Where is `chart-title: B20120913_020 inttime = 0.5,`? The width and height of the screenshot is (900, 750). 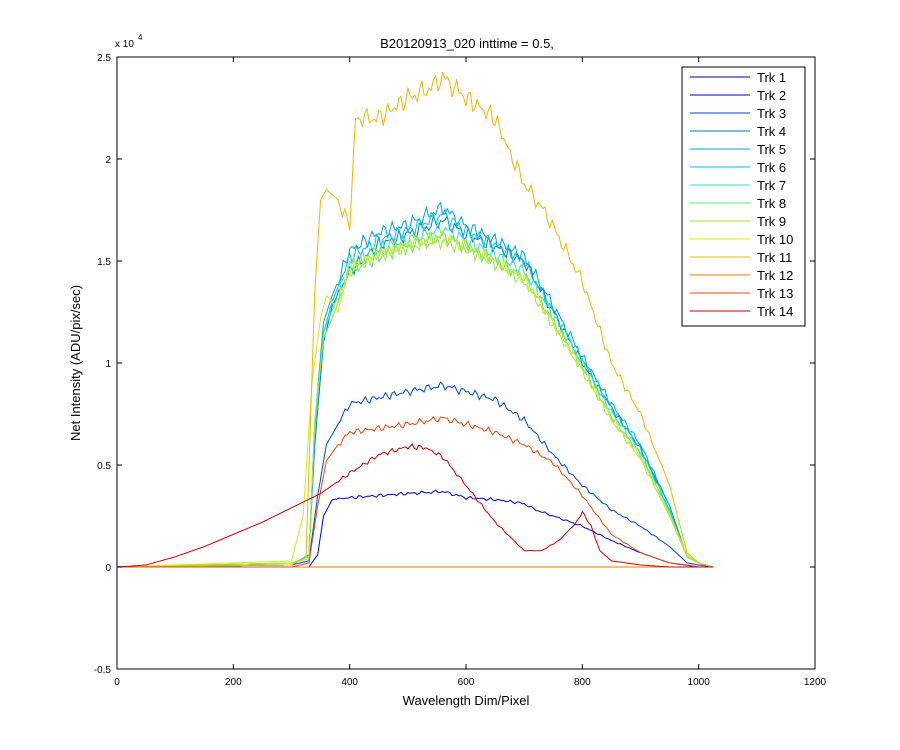 chart-title: B20120913_020 inttime = 0.5, is located at coordinates (467, 43).